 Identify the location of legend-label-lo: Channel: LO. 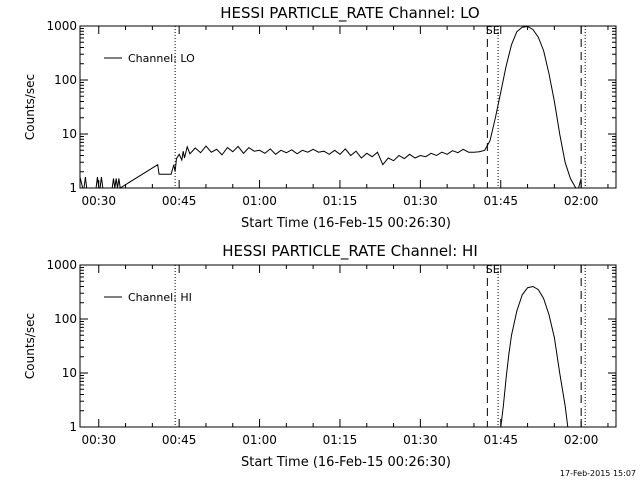
(161, 58).